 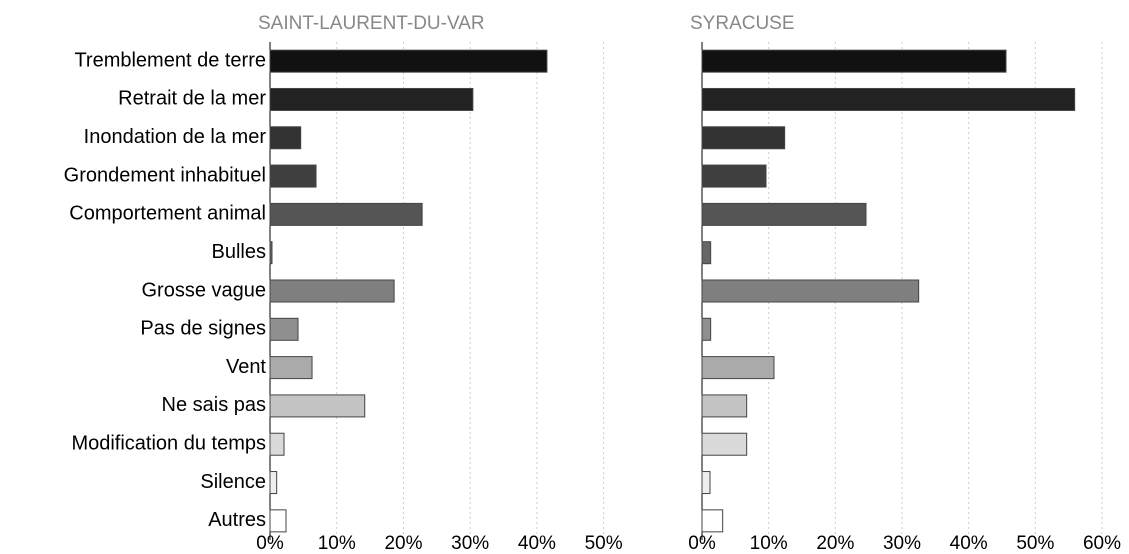 I want to click on category-label: Retrait de la mer, so click(x=192, y=99).